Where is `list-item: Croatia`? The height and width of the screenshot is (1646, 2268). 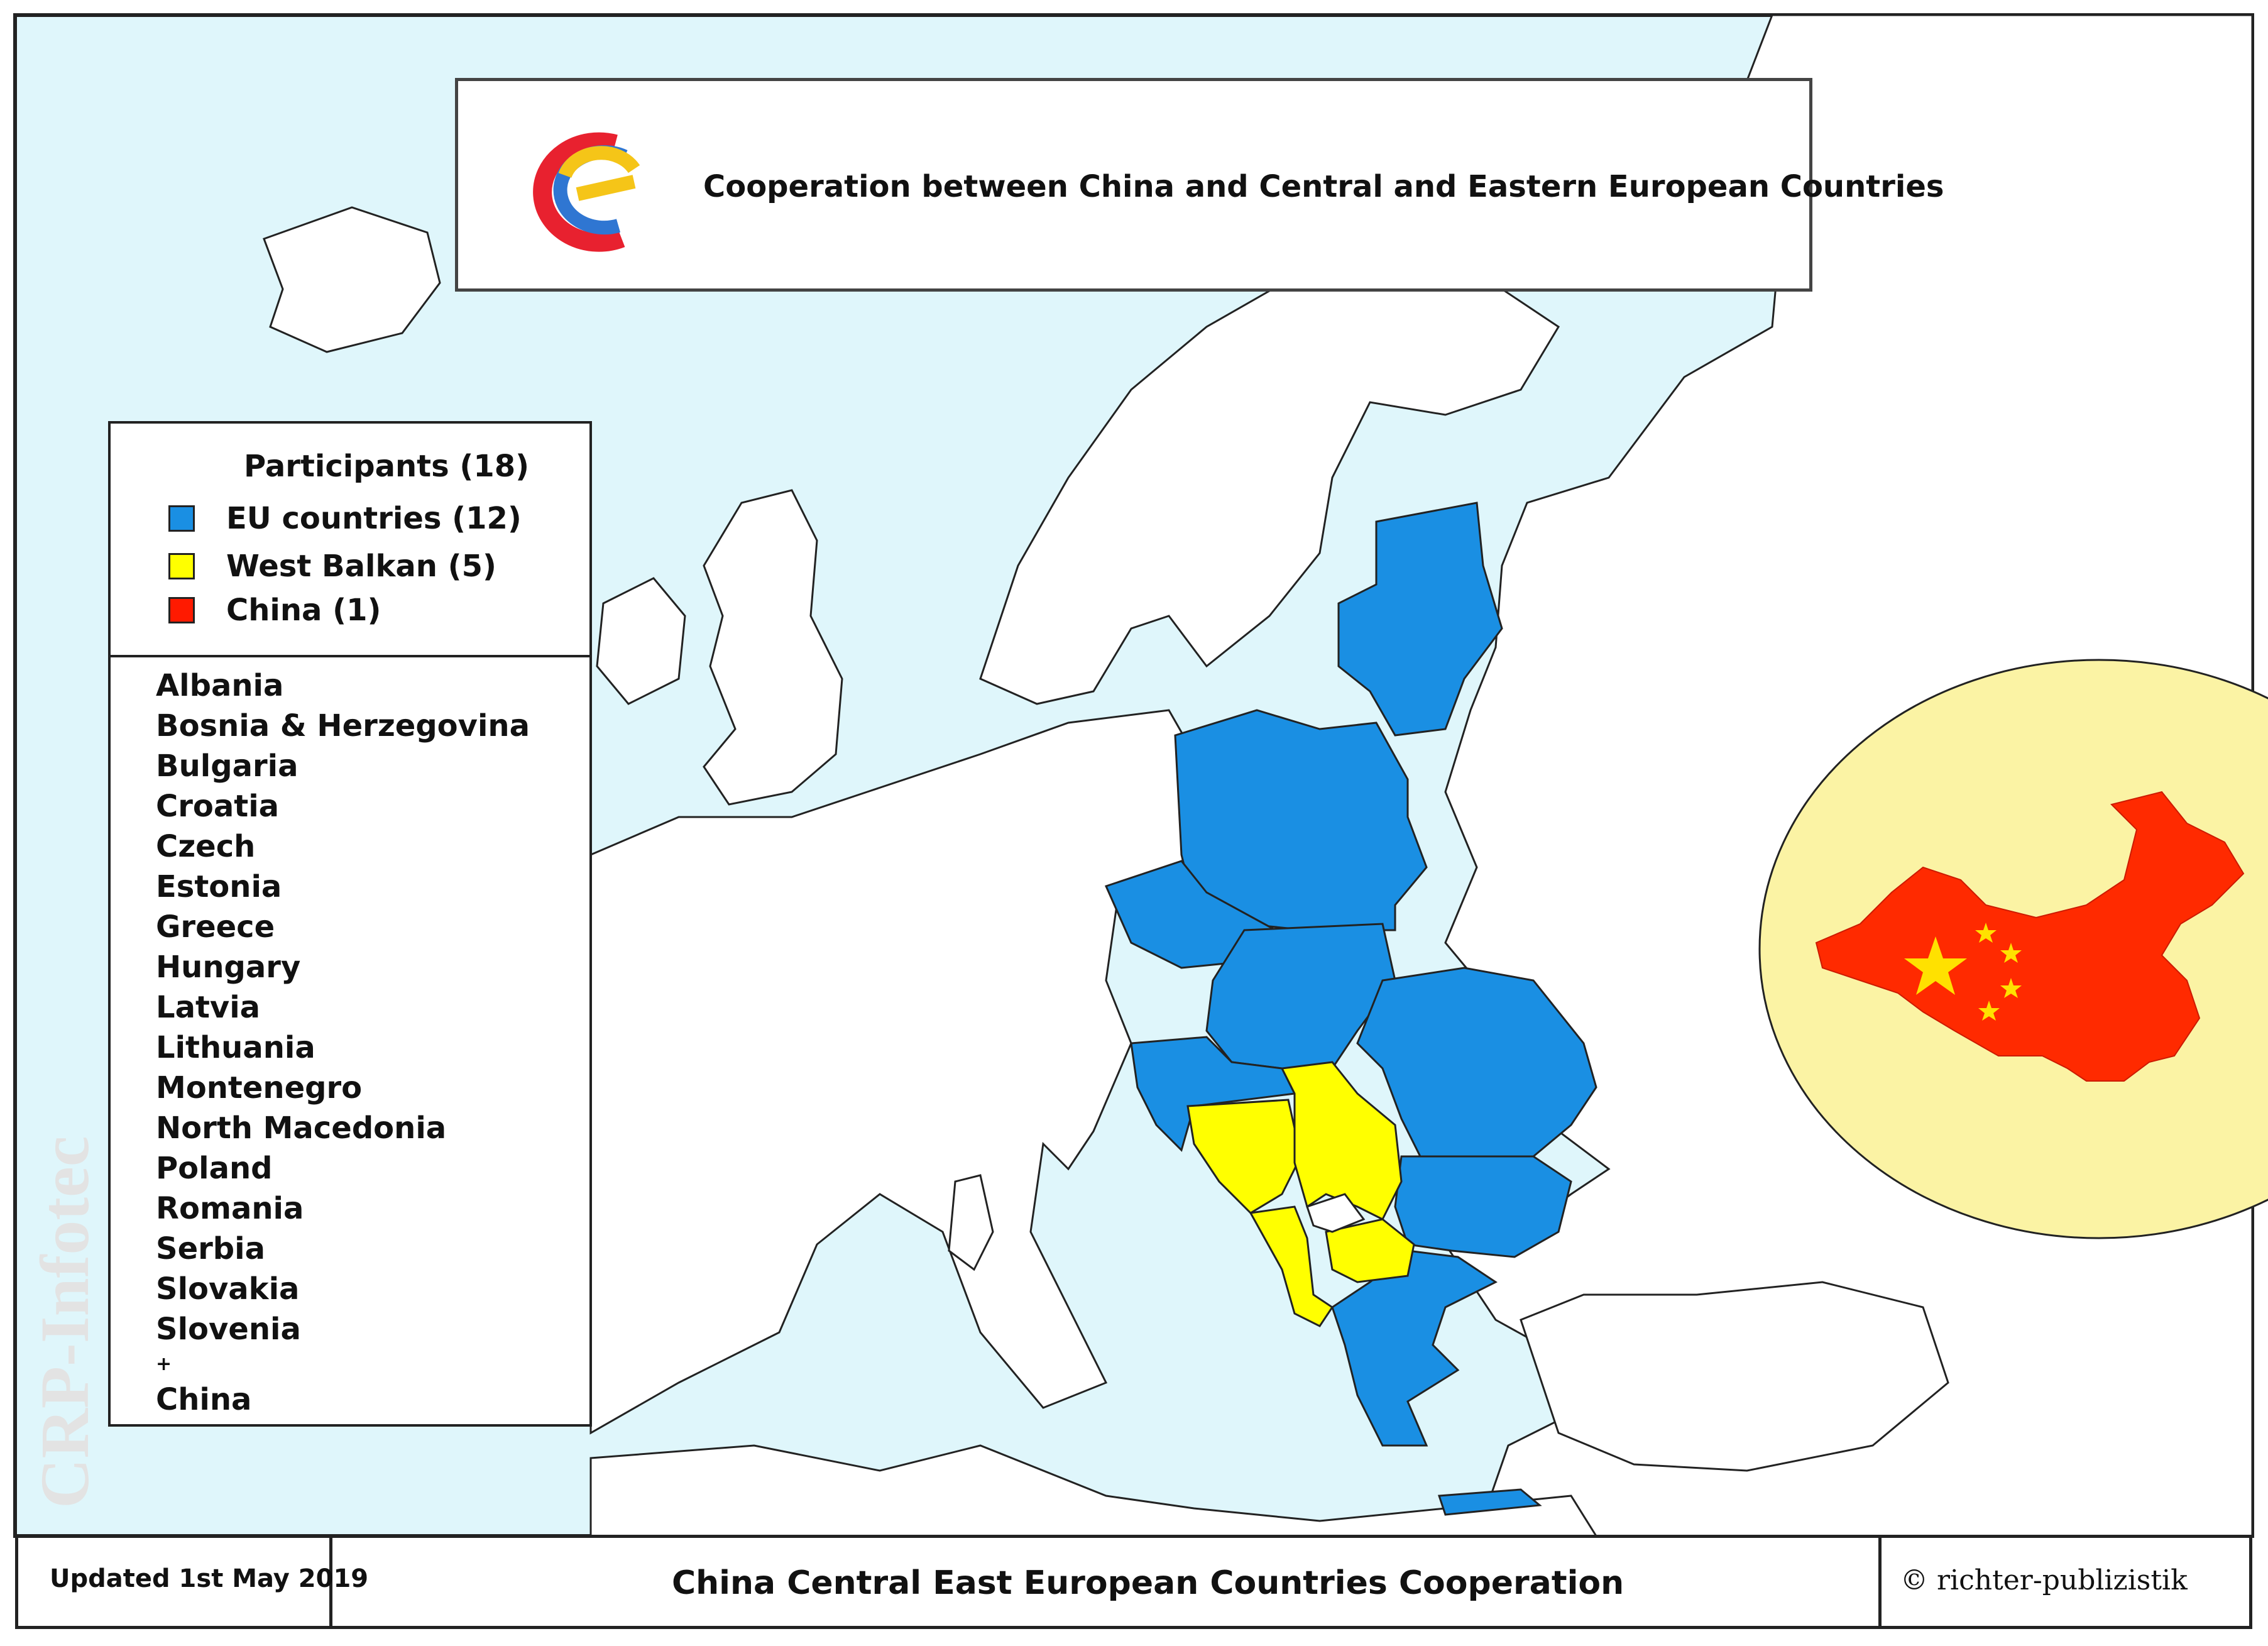
list-item: Croatia is located at coordinates (218, 806).